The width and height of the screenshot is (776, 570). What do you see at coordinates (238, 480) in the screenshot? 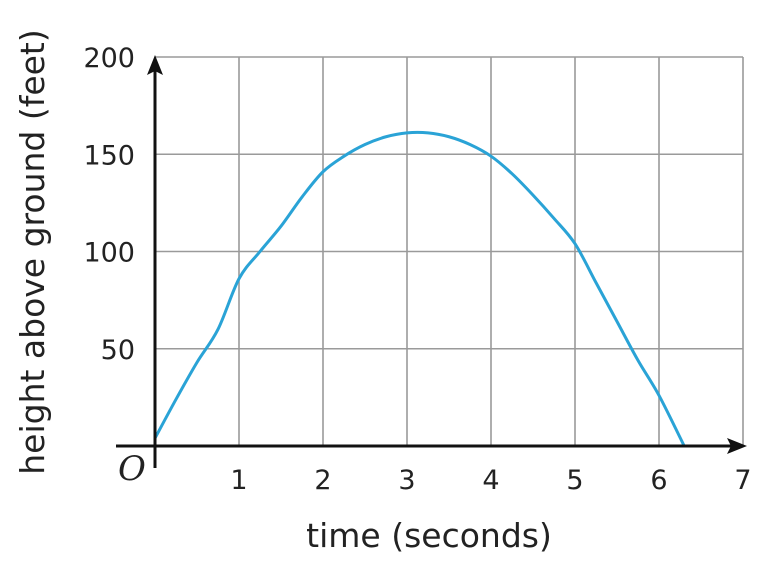
I see `x-tick-label-1: 1` at bounding box center [238, 480].